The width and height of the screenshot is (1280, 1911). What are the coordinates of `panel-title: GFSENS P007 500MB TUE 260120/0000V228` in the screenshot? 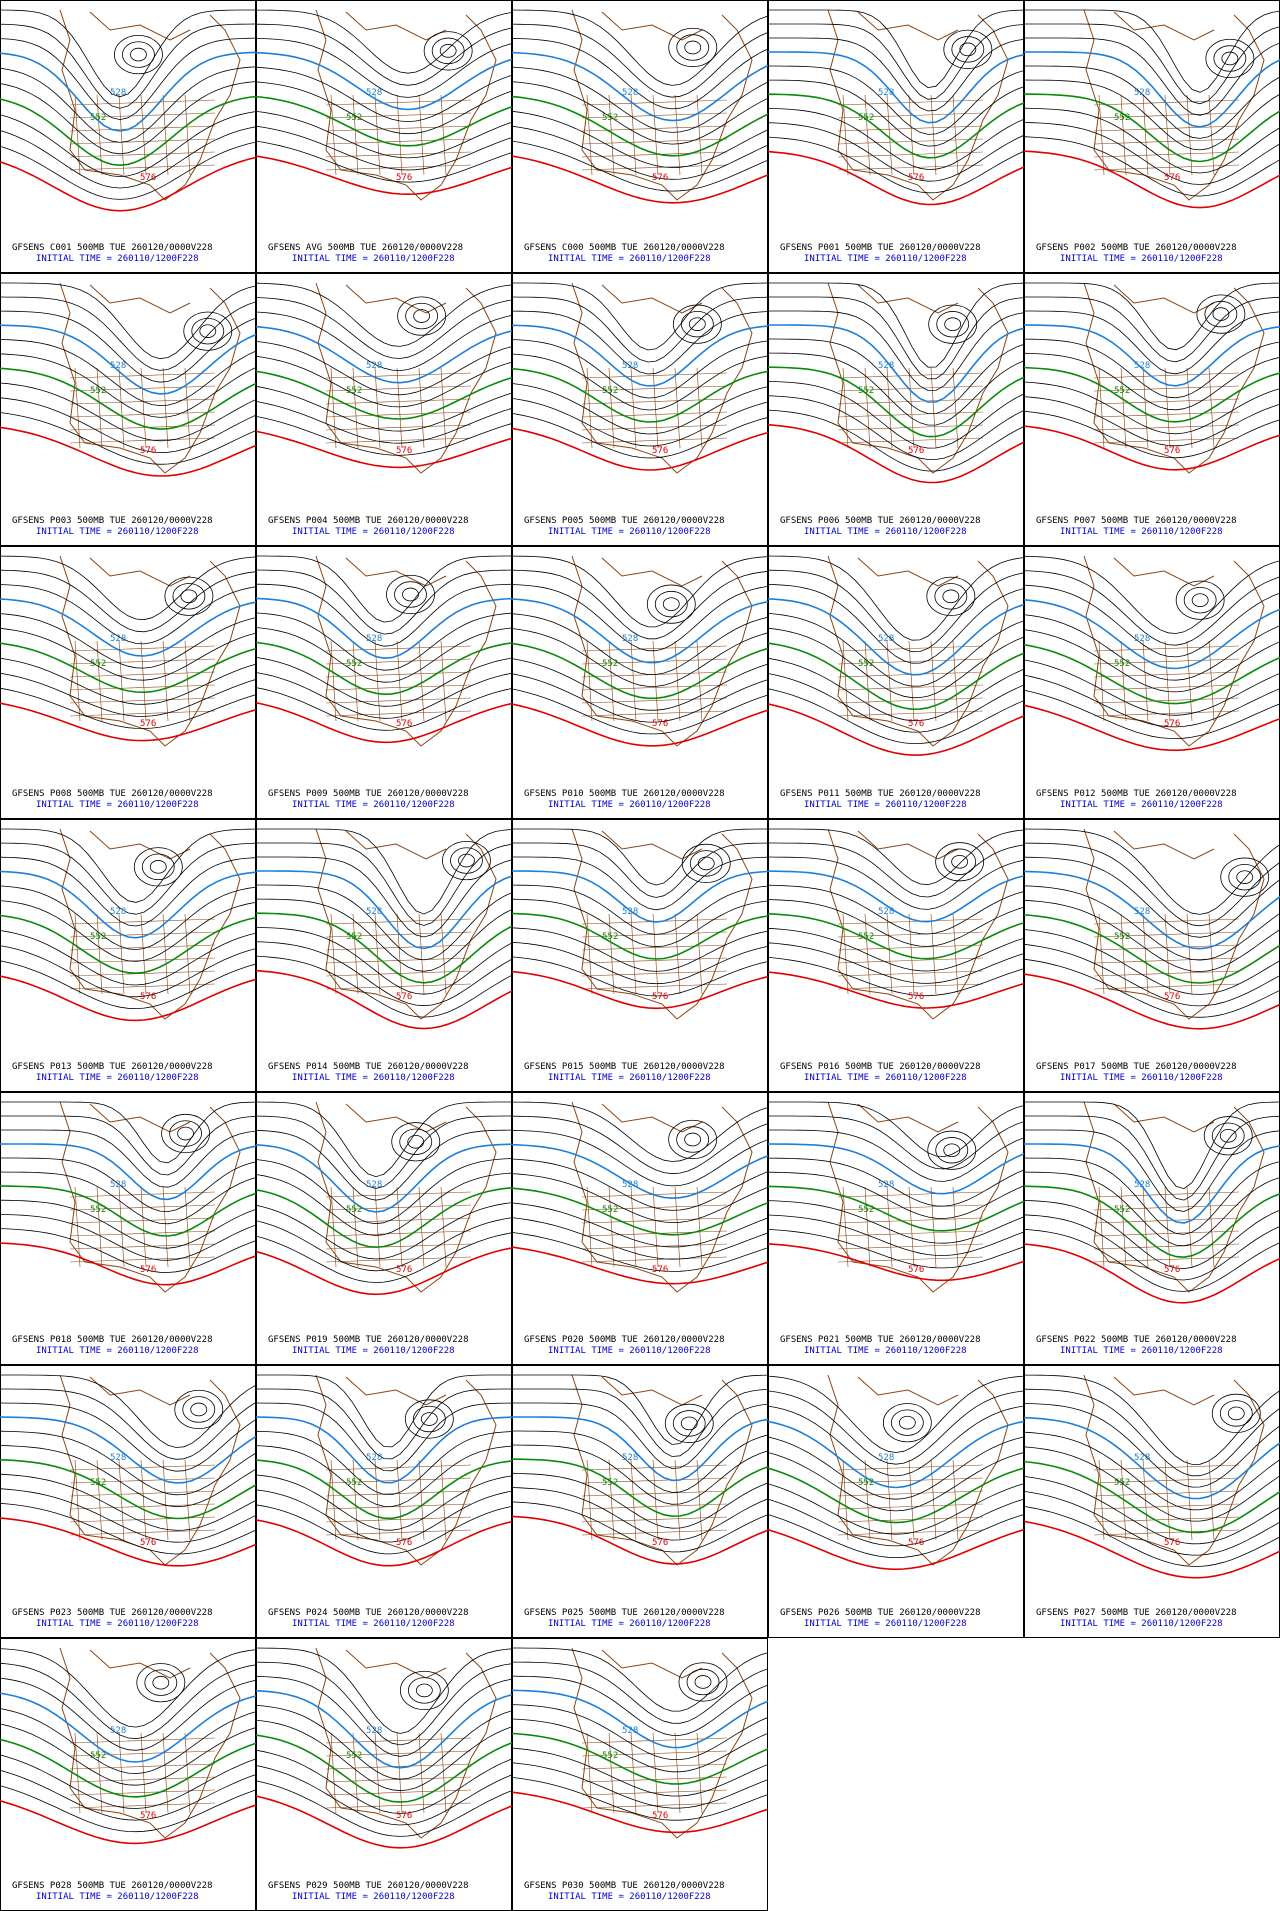 It's located at (1136, 521).